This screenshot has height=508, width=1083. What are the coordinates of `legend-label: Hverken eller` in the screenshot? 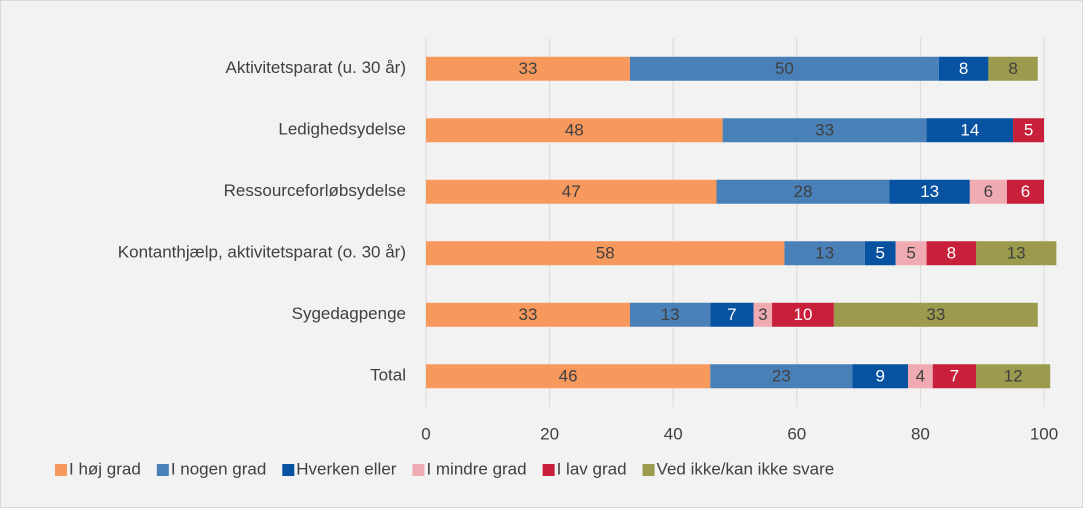 It's located at (346, 468).